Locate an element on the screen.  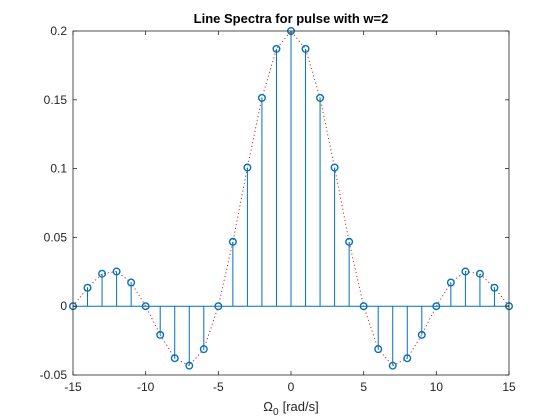
y-tick-label: 0 is located at coordinates (63, 306).